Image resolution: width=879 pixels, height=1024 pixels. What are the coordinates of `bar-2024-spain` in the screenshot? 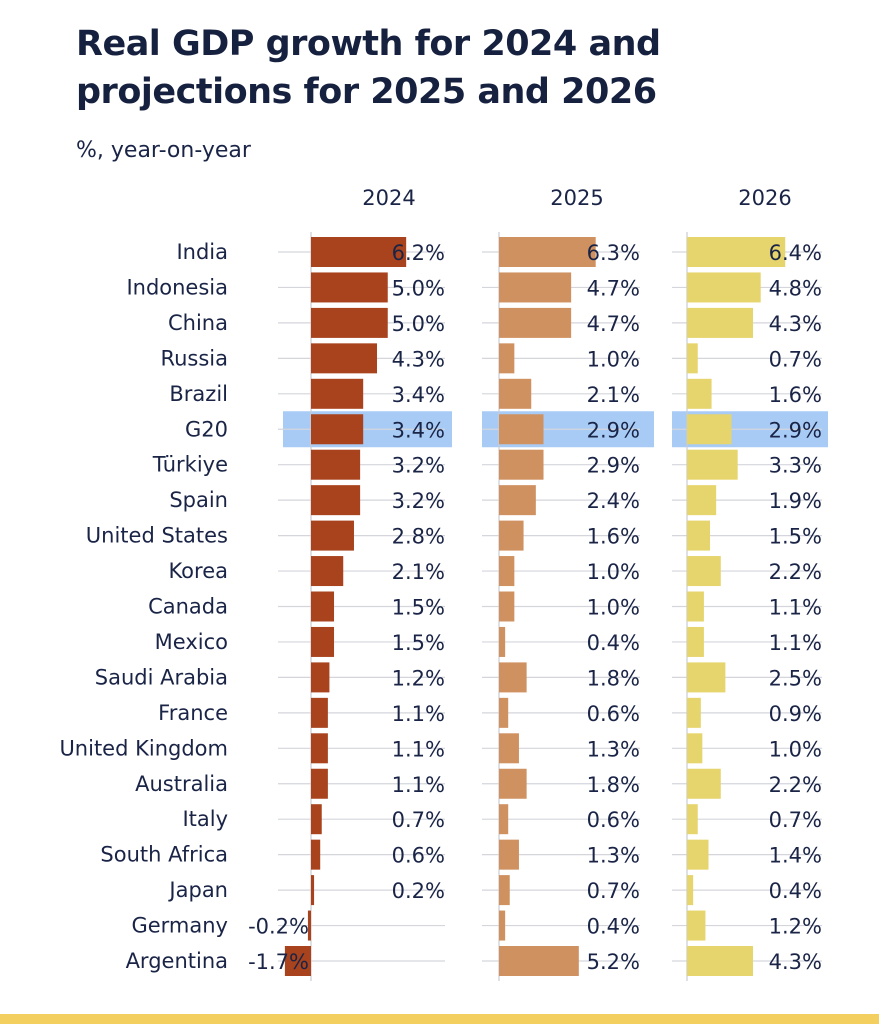 It's located at (336, 500).